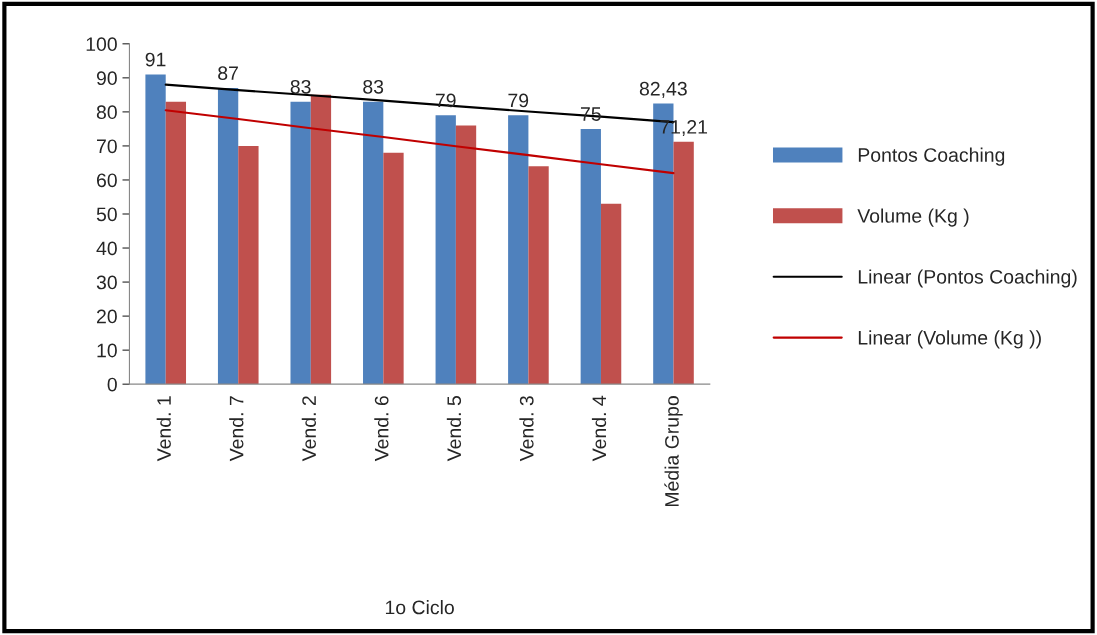 The width and height of the screenshot is (1097, 635). Describe the element at coordinates (163, 429) in the screenshot. I see `x-tick-label: Vend. 1` at that location.